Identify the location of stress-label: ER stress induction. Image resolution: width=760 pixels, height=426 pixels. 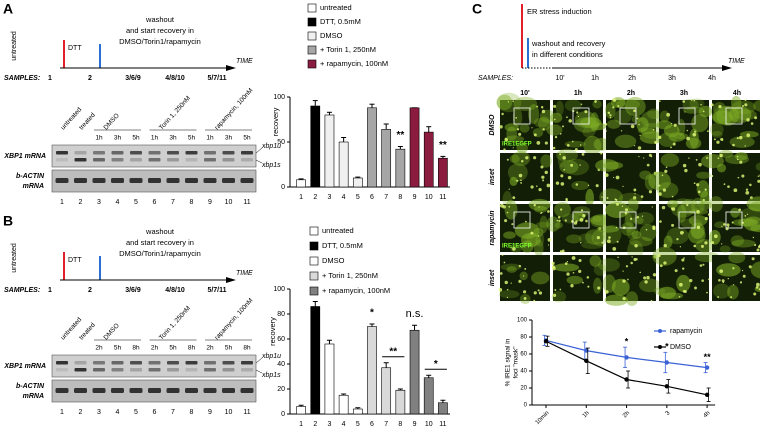
(559, 11).